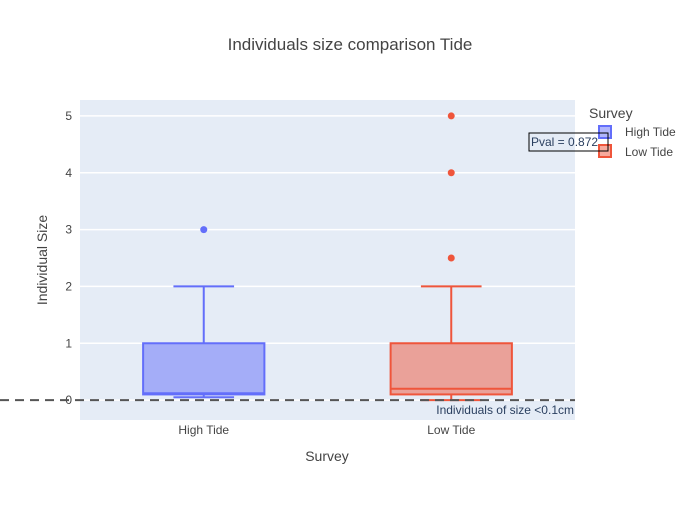 This screenshot has height=505, width=700. I want to click on legend-swatch-high-tide, so click(605, 132).